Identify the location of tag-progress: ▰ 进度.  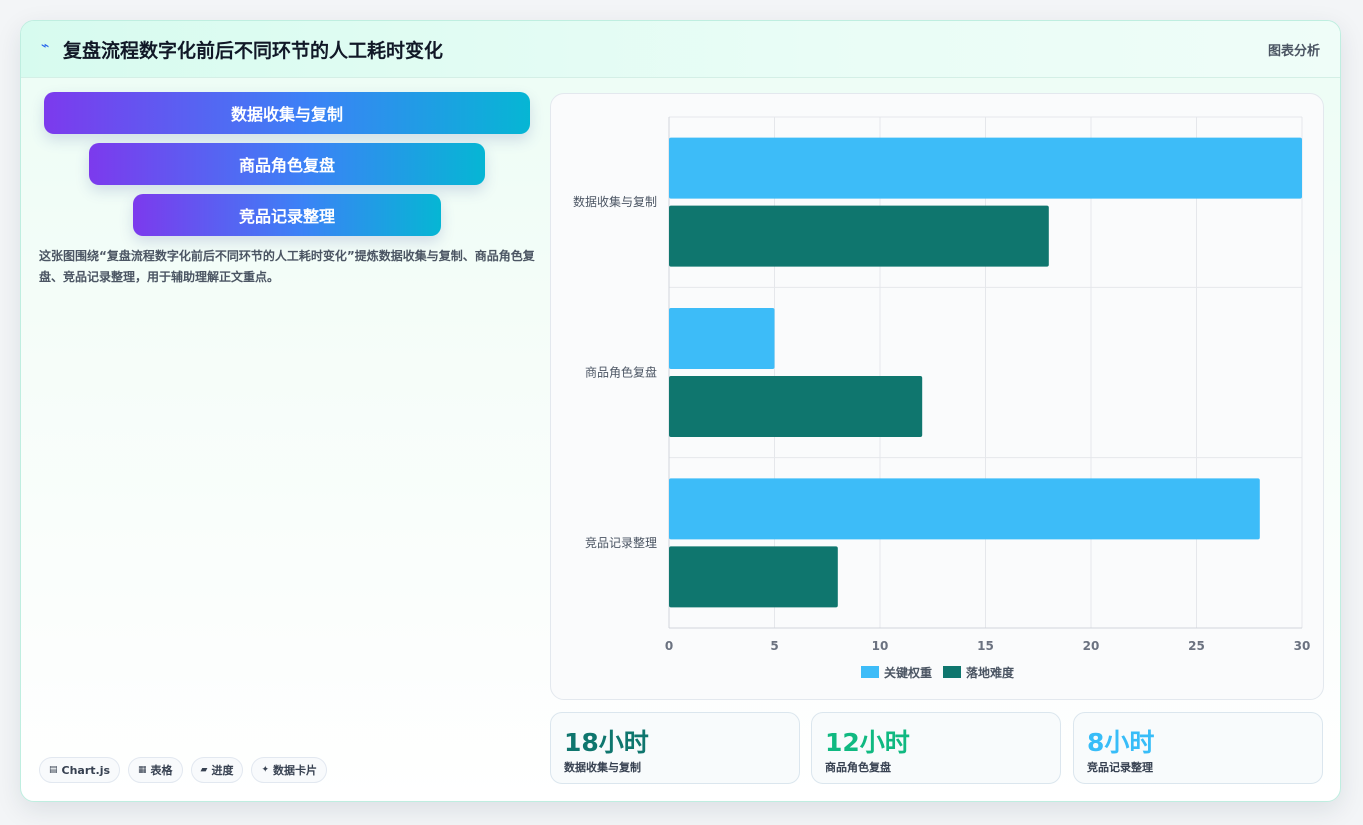
(217, 770).